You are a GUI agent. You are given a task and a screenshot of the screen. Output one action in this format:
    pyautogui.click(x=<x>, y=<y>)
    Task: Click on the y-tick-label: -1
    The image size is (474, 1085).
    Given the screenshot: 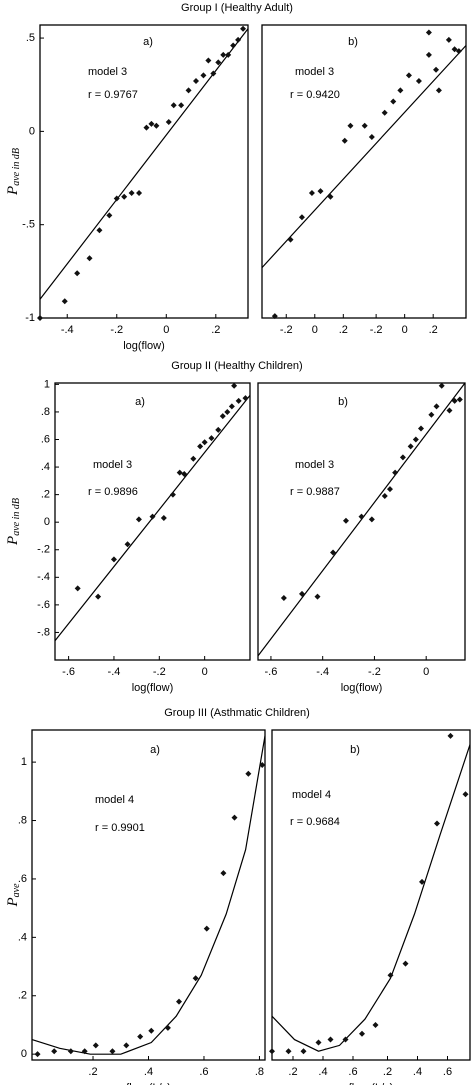 What is the action you would take?
    pyautogui.click(x=30, y=318)
    